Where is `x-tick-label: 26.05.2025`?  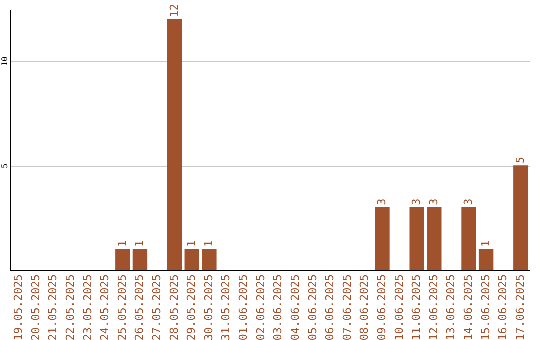
x-tick-label: 26.05.2025 is located at coordinates (139, 307).